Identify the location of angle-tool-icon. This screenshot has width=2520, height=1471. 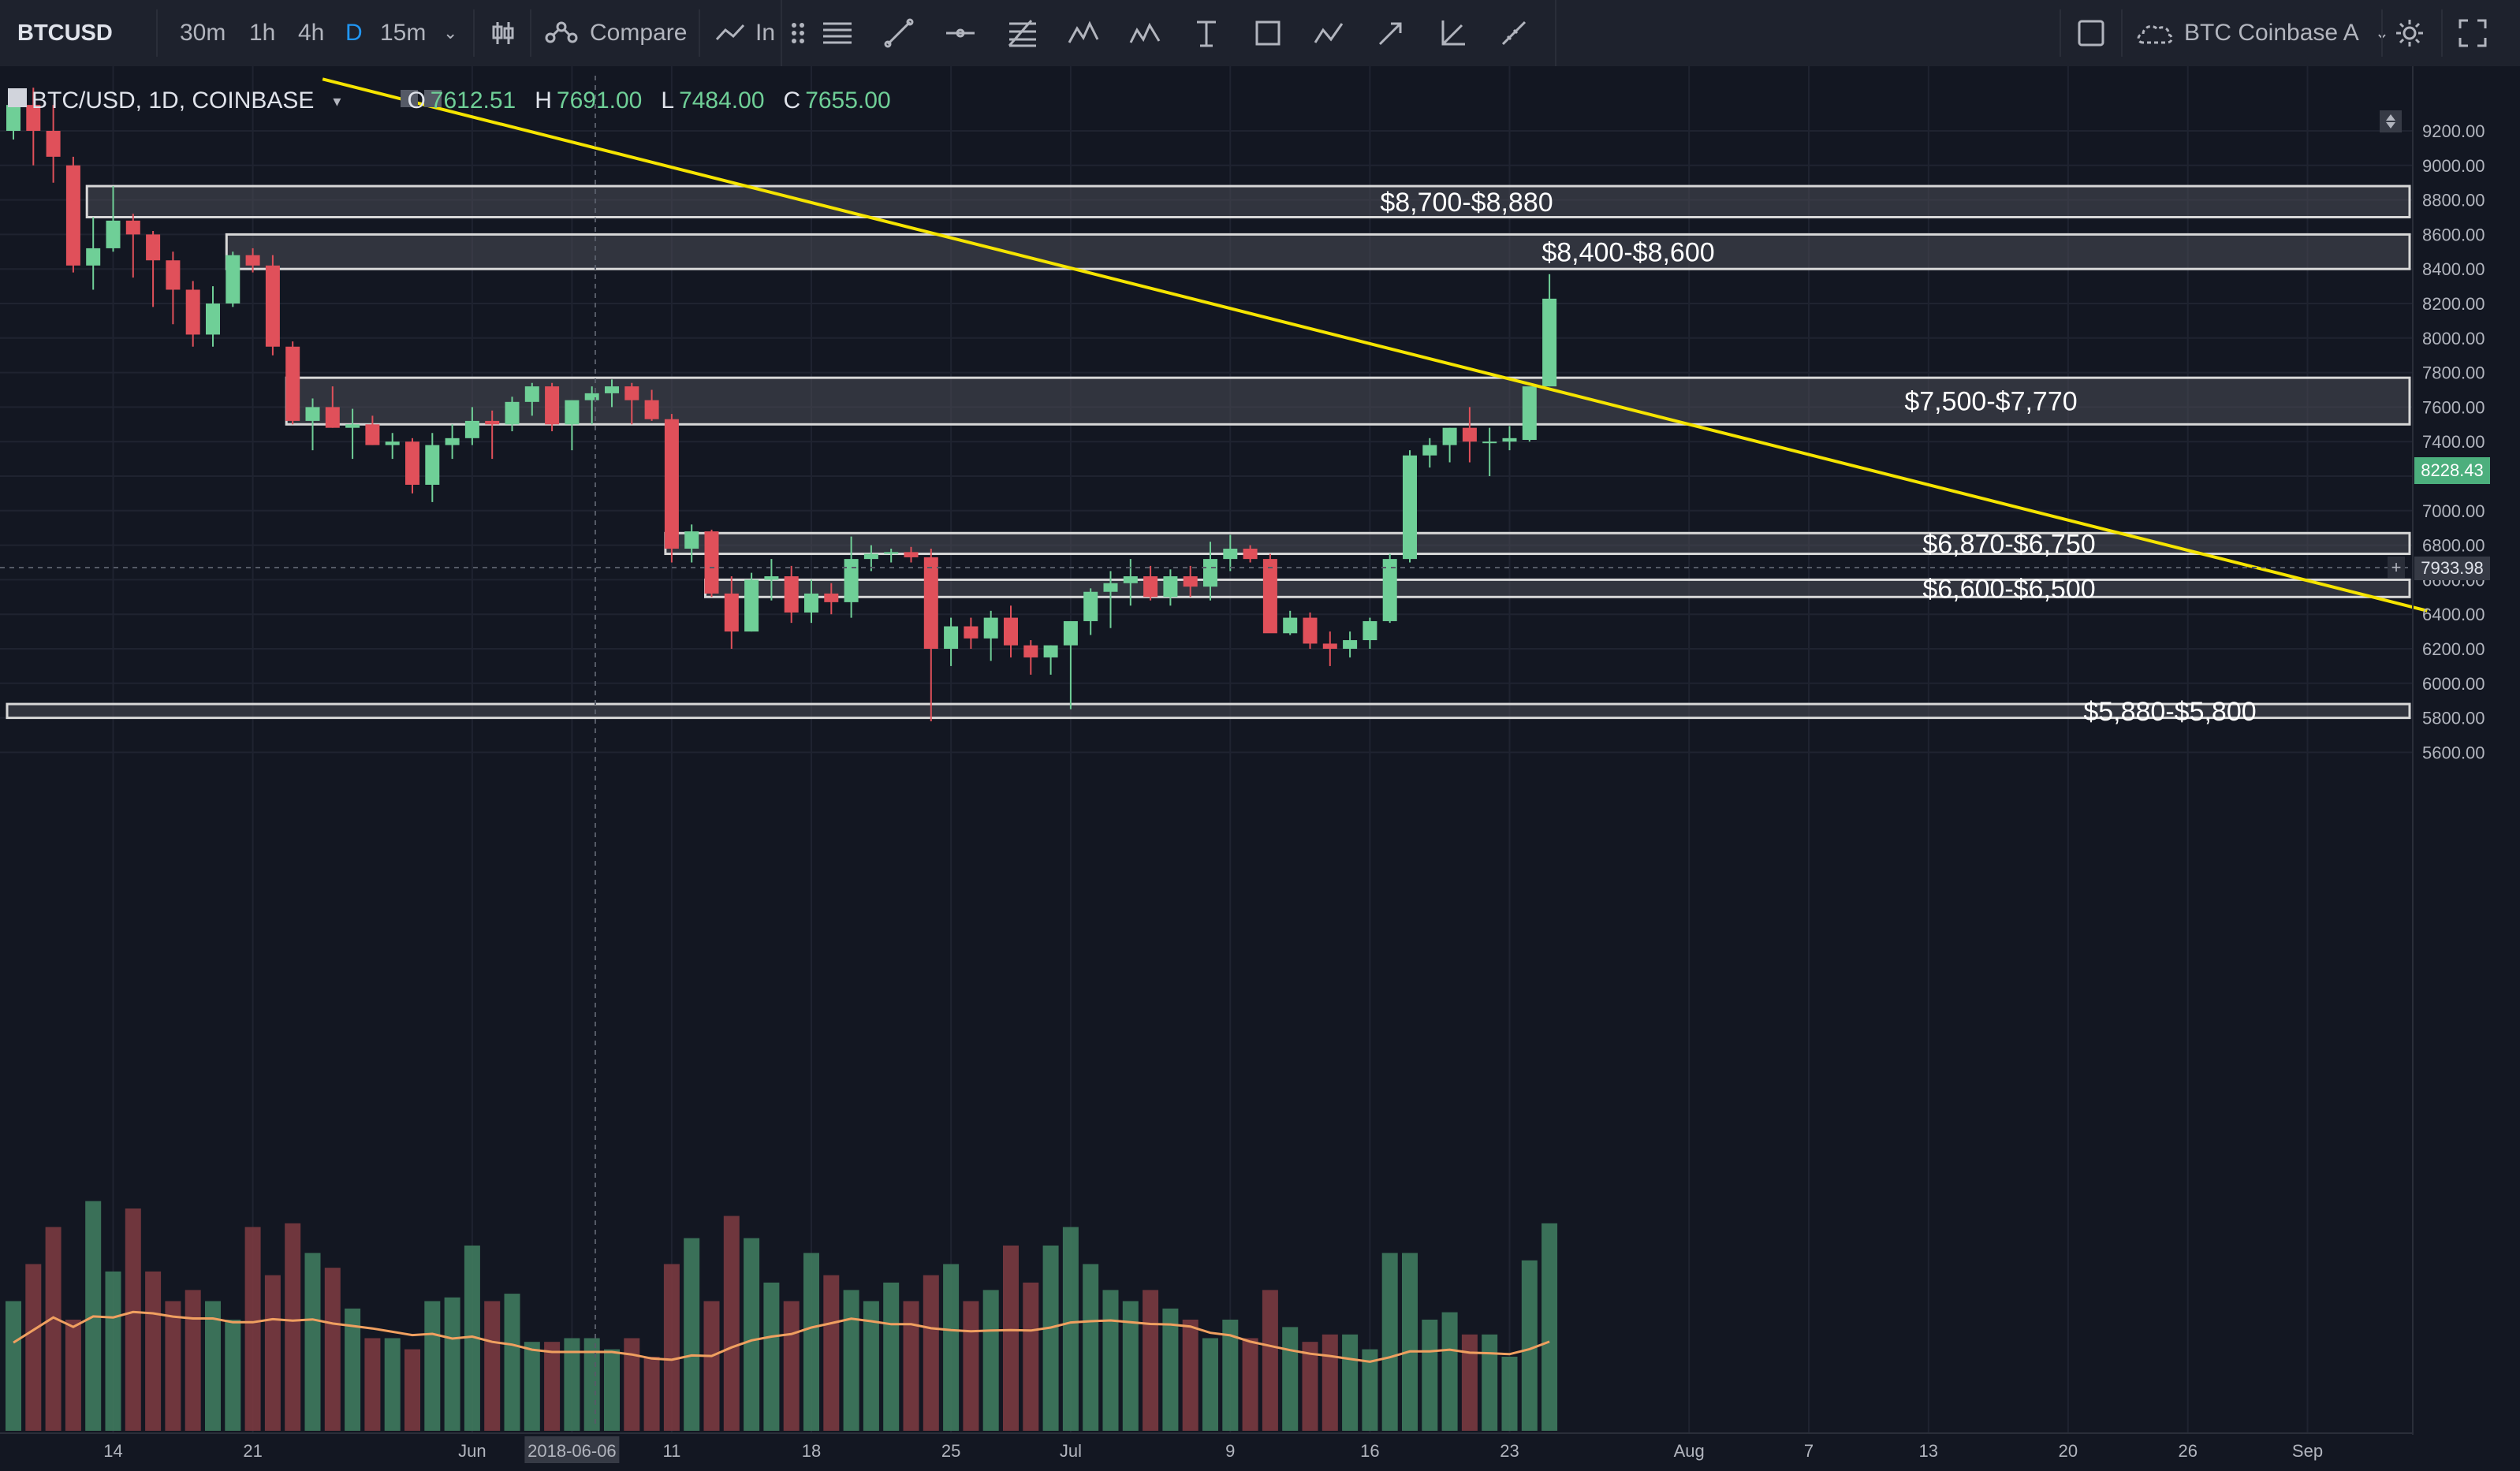
(1452, 33).